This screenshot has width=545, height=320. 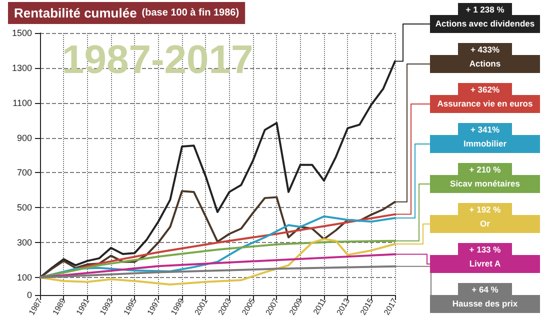 I want to click on y-tick-label: 1300, so click(x=22, y=67).